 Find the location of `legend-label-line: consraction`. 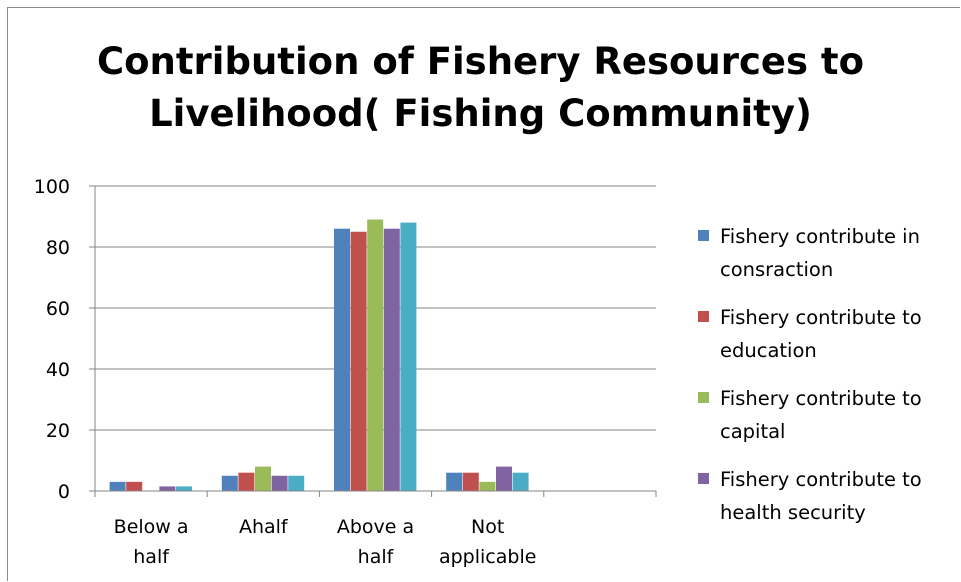

legend-label-line: consraction is located at coordinates (777, 269).